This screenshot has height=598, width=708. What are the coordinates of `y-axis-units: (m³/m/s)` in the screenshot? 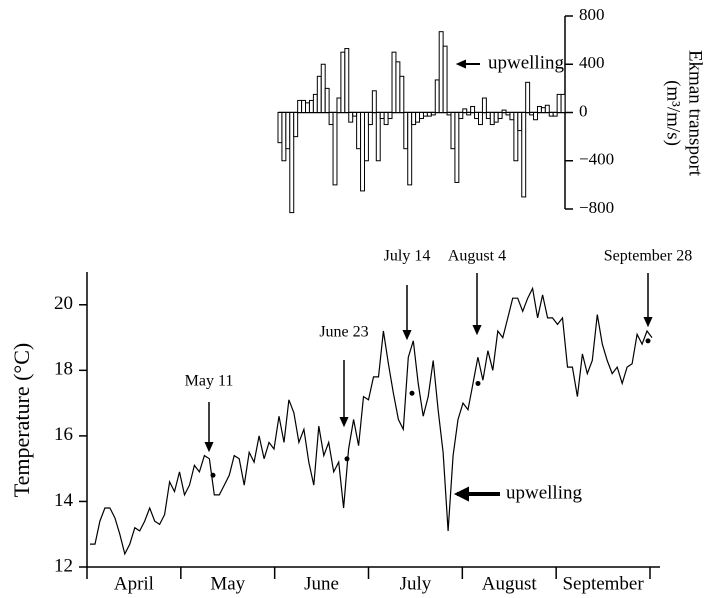 It's located at (673, 113).